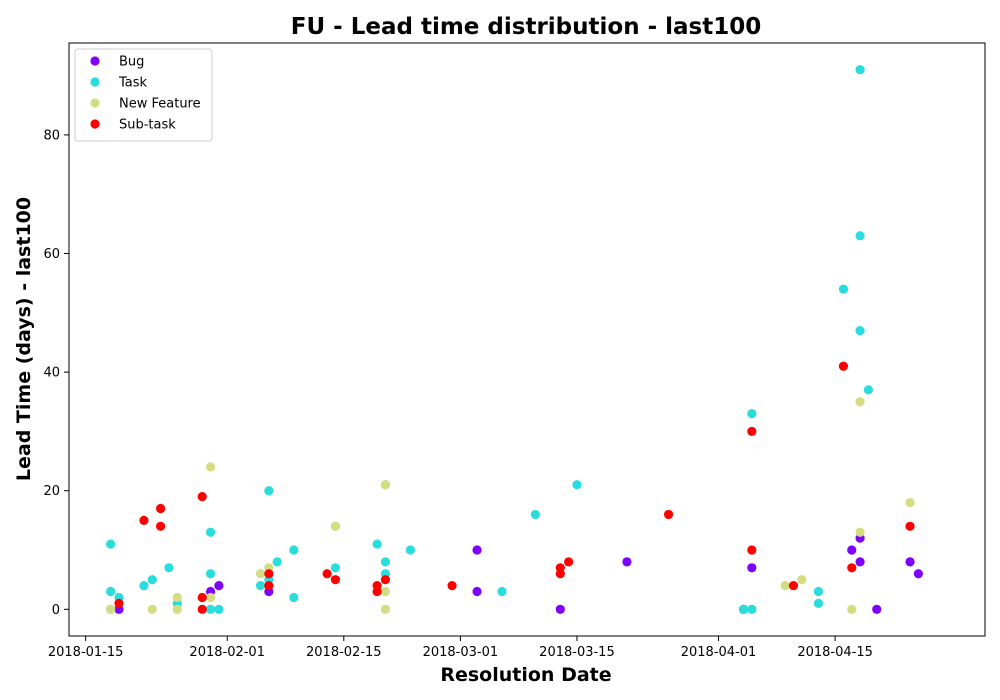  Describe the element at coordinates (835, 652) in the screenshot. I see `x-tick-label: 2018-04-15` at that location.